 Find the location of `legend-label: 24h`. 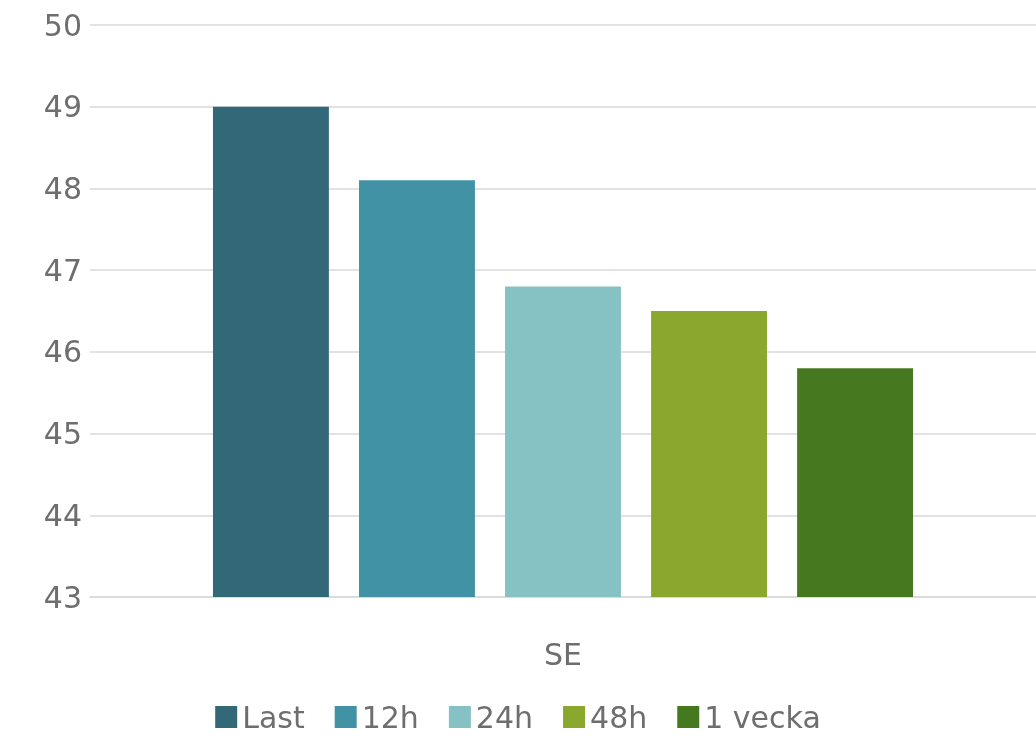

legend-label: 24h is located at coordinates (504, 717).